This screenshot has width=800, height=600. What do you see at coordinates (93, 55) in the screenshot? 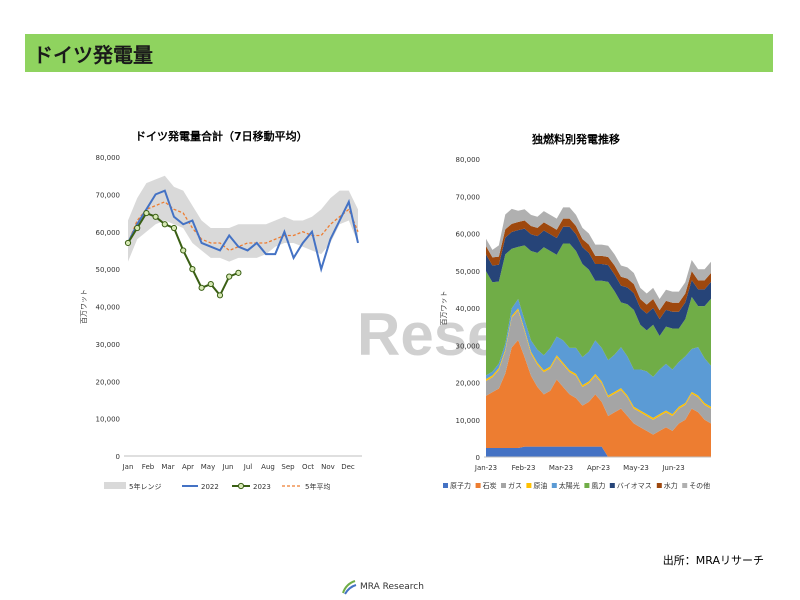
I see `slide-title: ドイツ発電量` at bounding box center [93, 55].